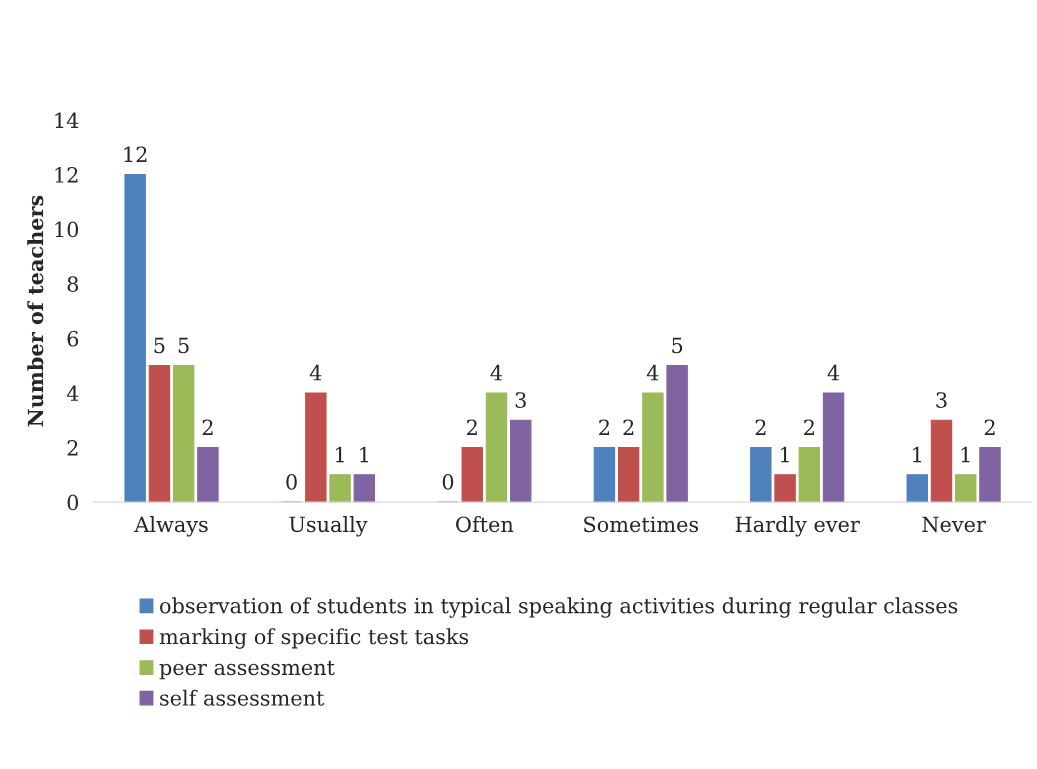  Describe the element at coordinates (954, 524) in the screenshot. I see `x-tick-label: Never` at that location.